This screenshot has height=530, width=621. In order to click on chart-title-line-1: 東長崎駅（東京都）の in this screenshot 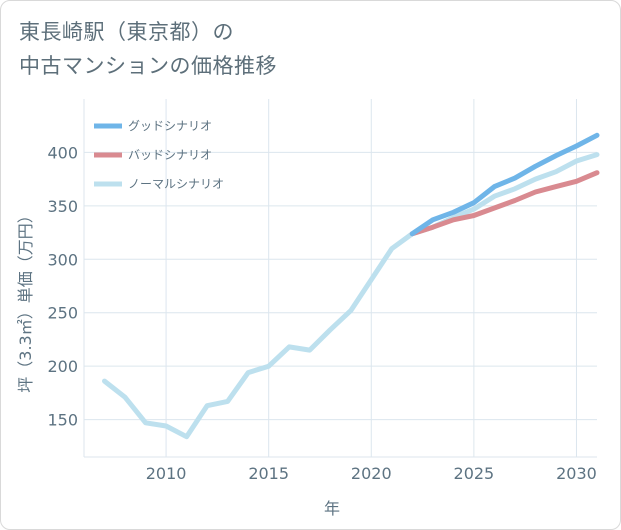, I will do `click(126, 32)`.